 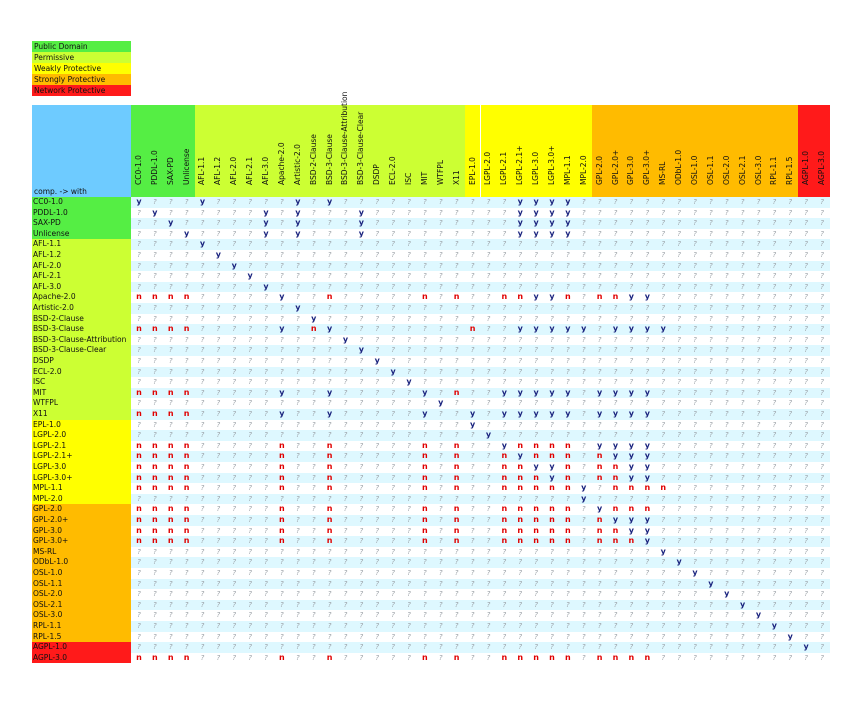 I want to click on row-label: GPL-2.0, so click(x=81, y=509).